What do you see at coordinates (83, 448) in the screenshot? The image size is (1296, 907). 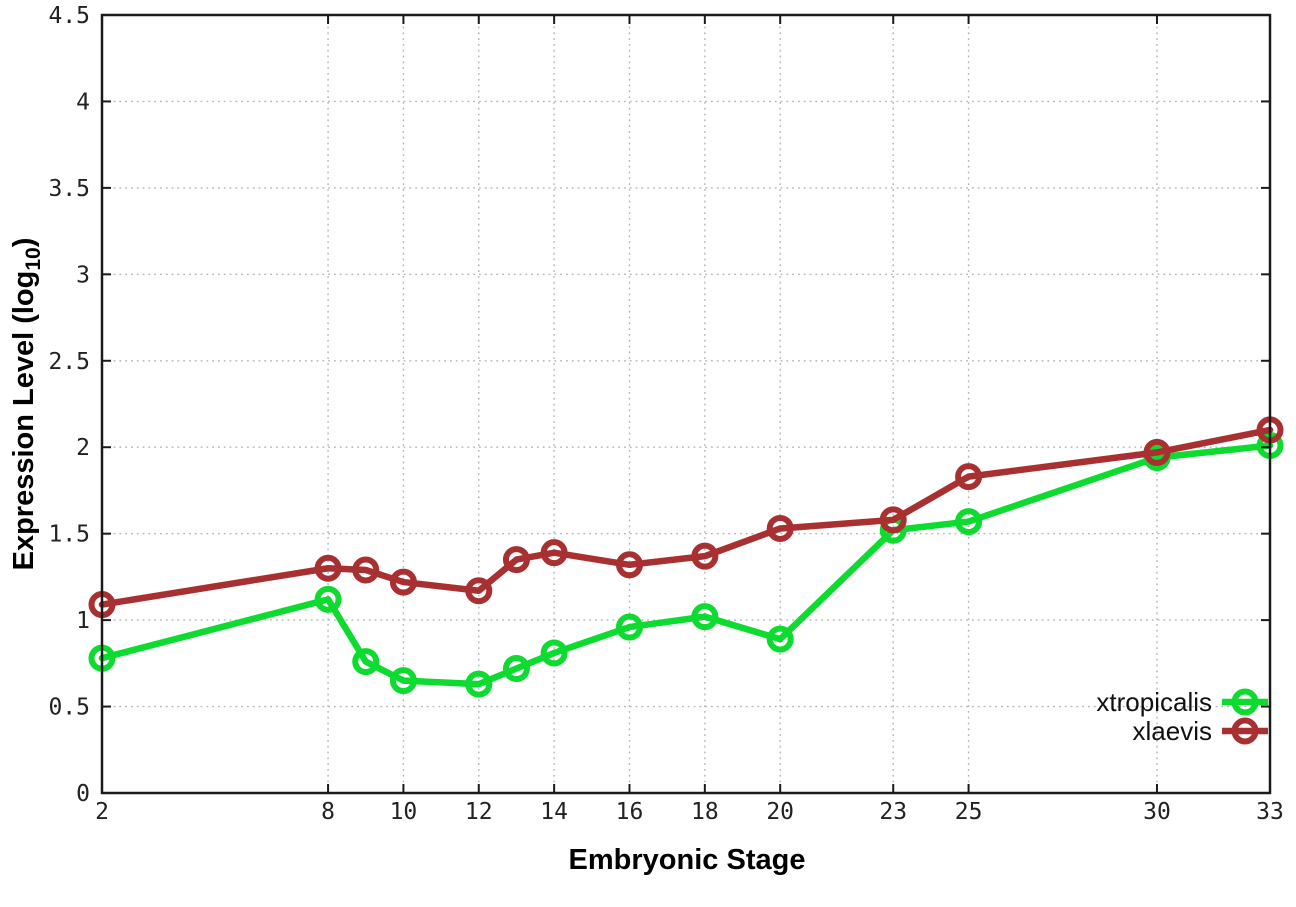 I see `y-tick-label: 2` at bounding box center [83, 448].